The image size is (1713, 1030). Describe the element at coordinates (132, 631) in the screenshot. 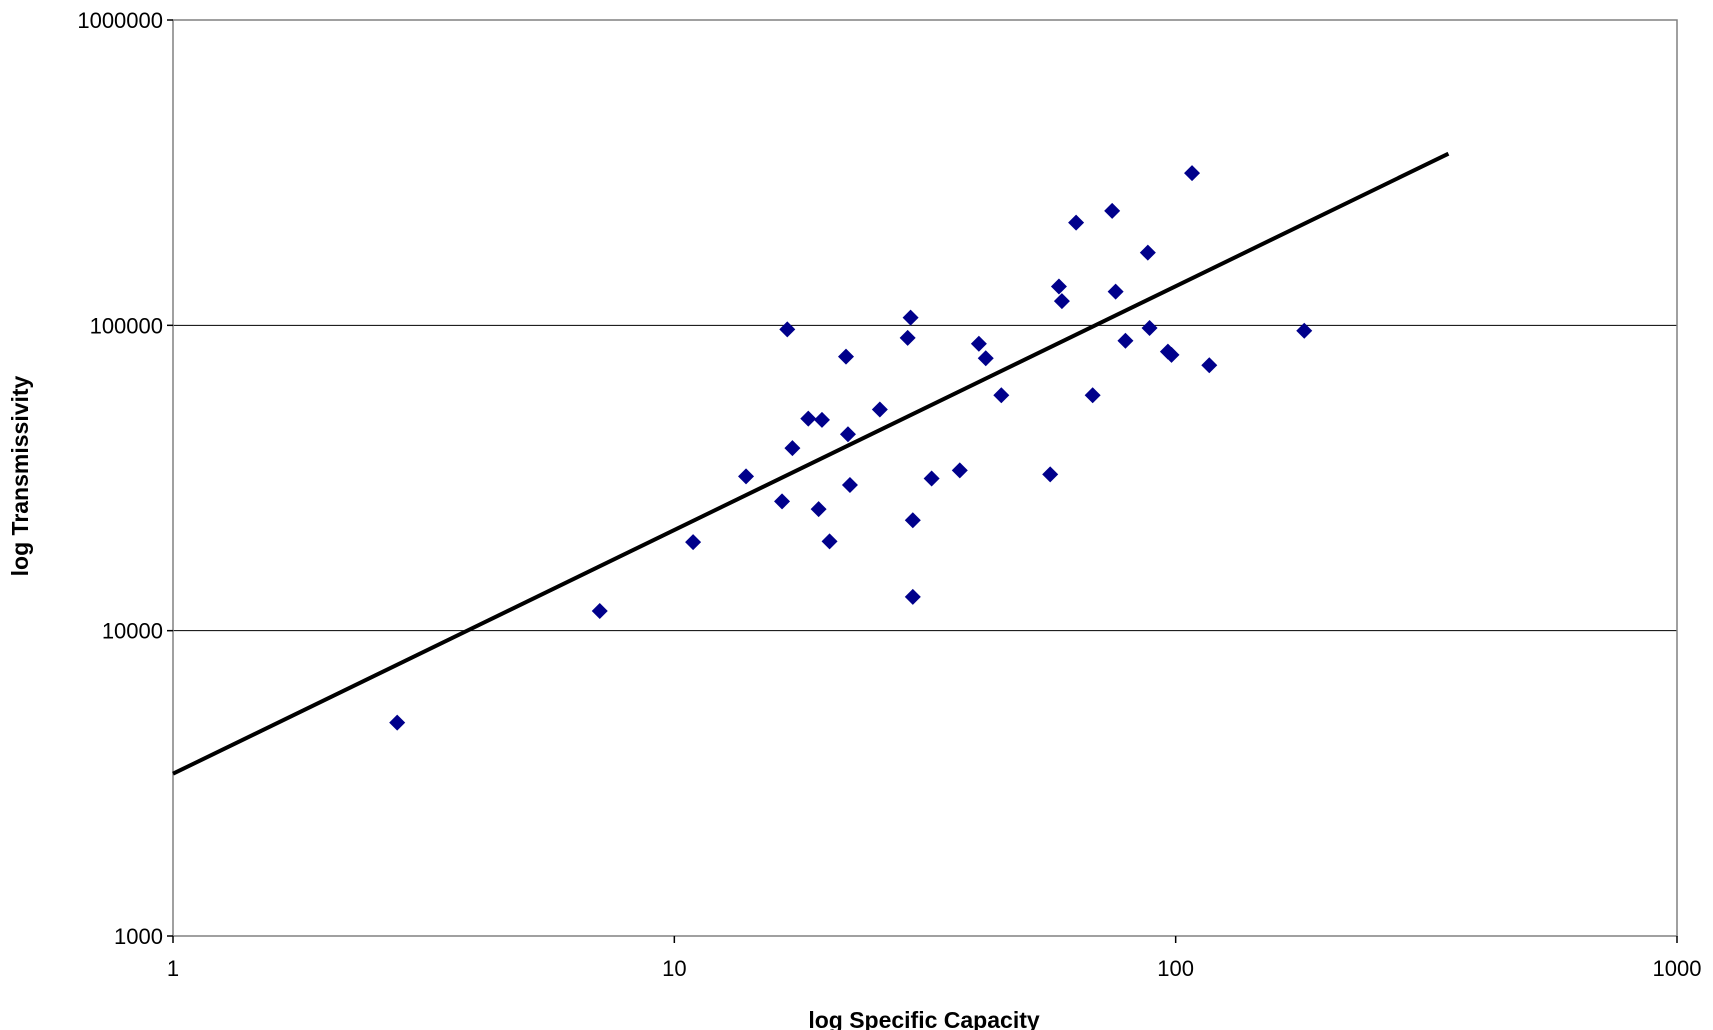

I see `y-tick-label: 10000` at that location.